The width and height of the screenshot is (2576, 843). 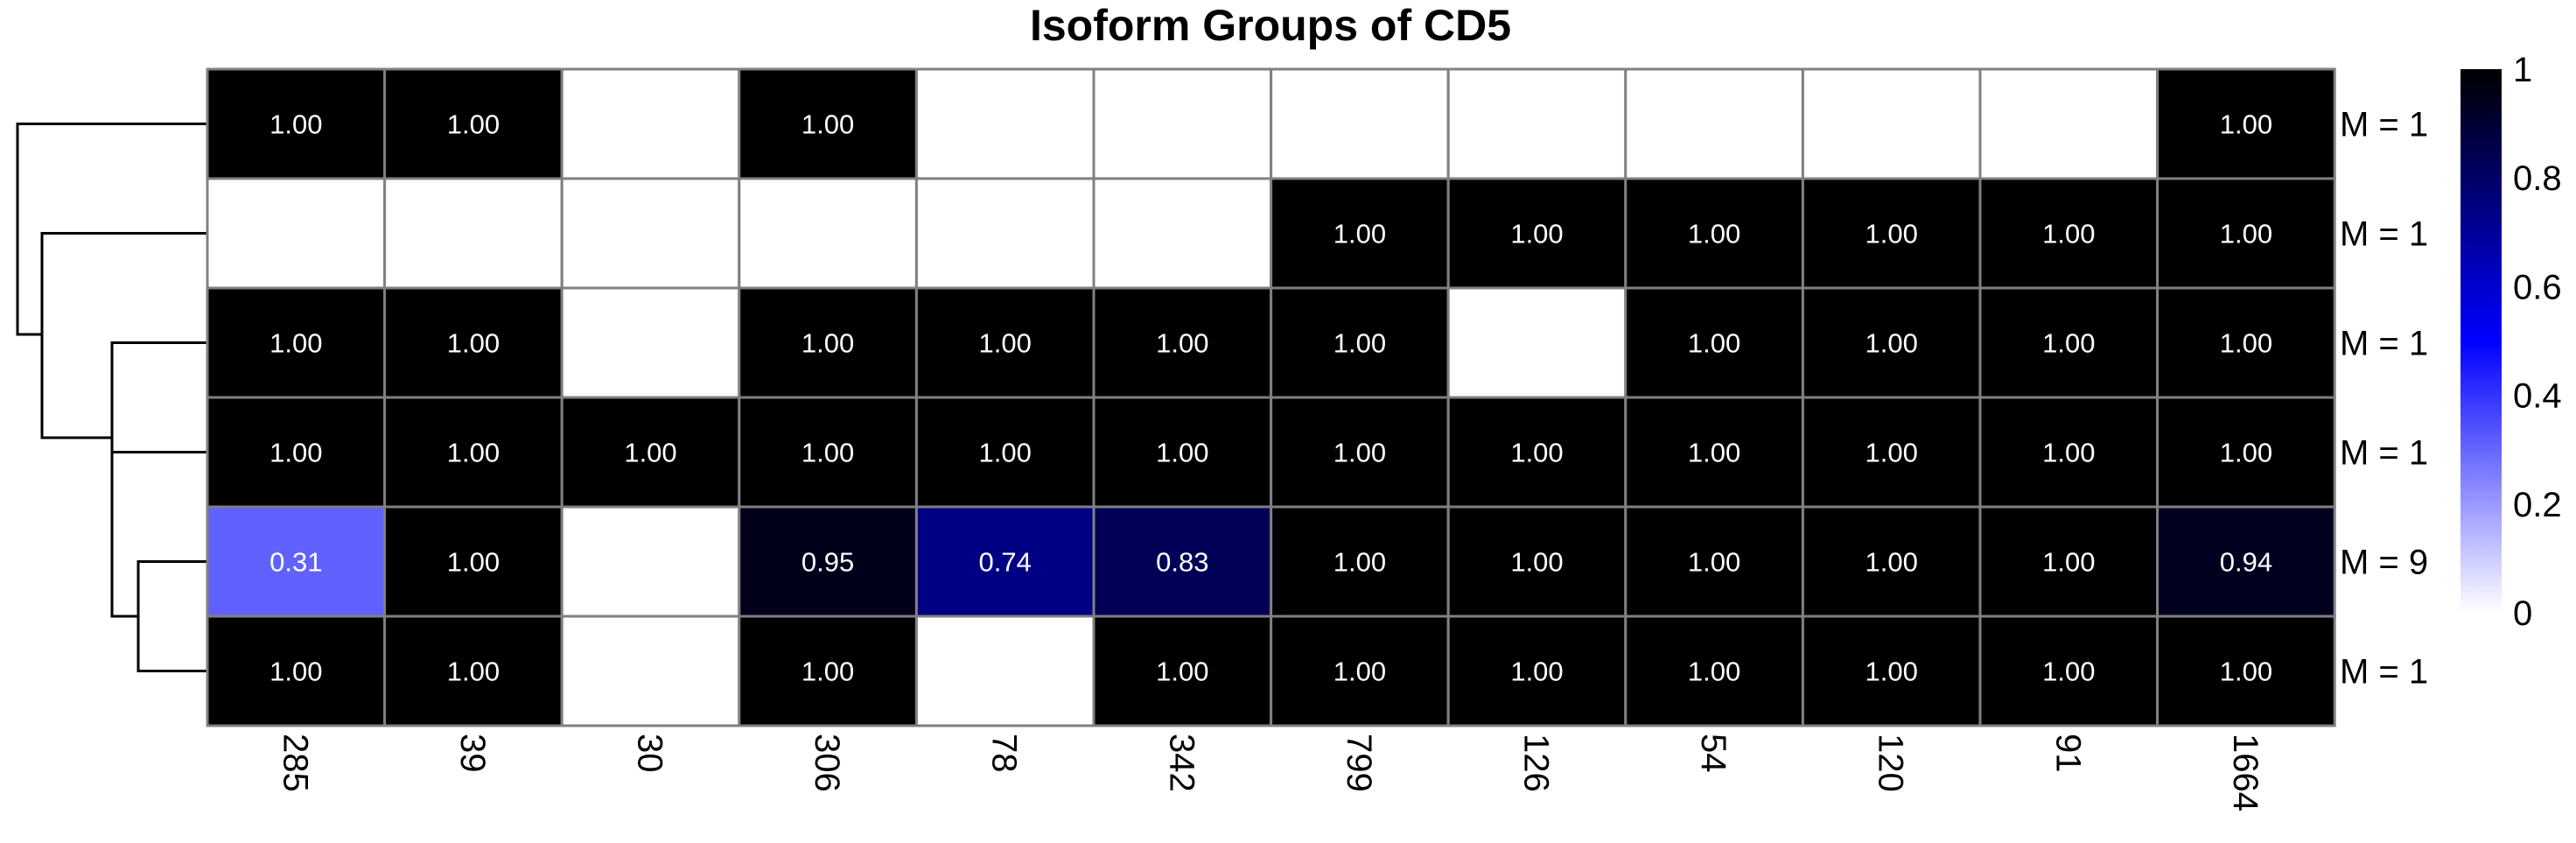 I want to click on cell-value-label: 0.31, so click(x=296, y=562).